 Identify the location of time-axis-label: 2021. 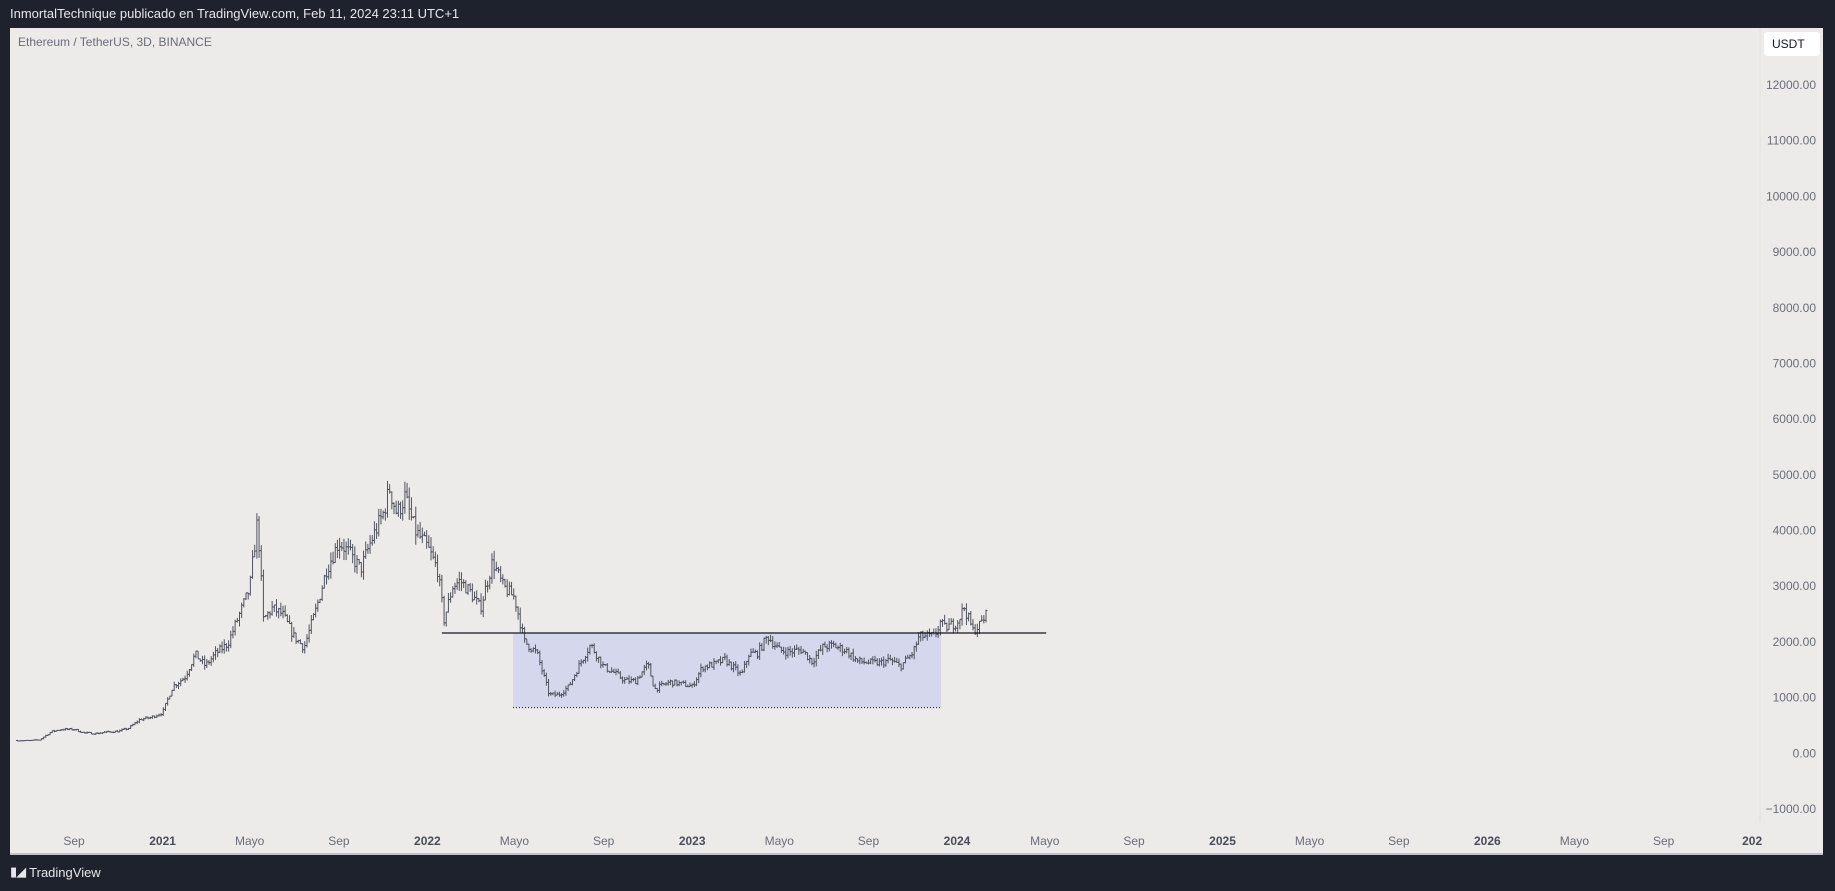
(162, 841).